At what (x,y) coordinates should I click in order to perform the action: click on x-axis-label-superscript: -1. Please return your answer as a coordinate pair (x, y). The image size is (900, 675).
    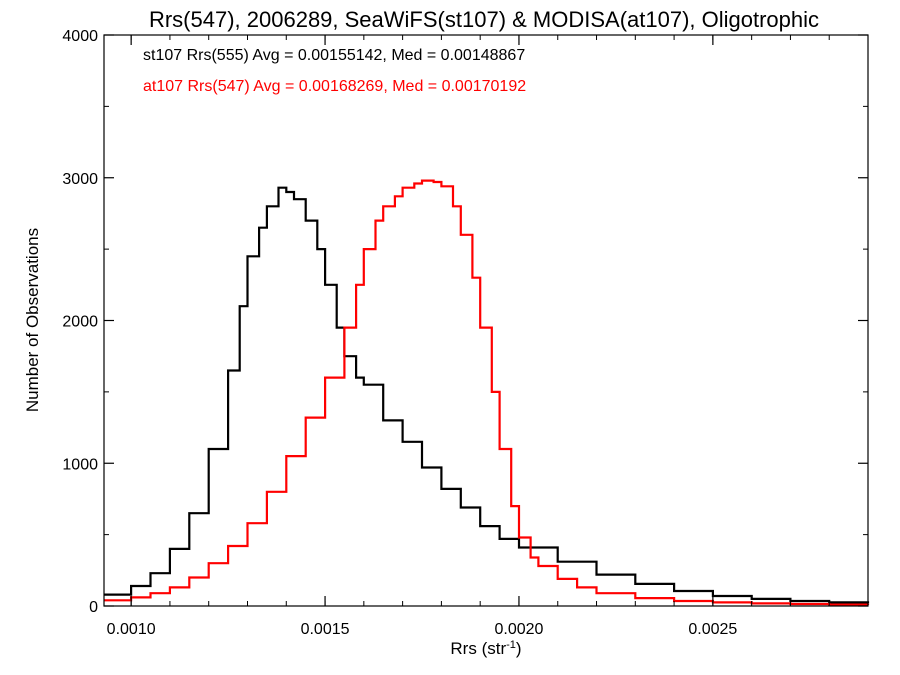
    Looking at the image, I should click on (511, 645).